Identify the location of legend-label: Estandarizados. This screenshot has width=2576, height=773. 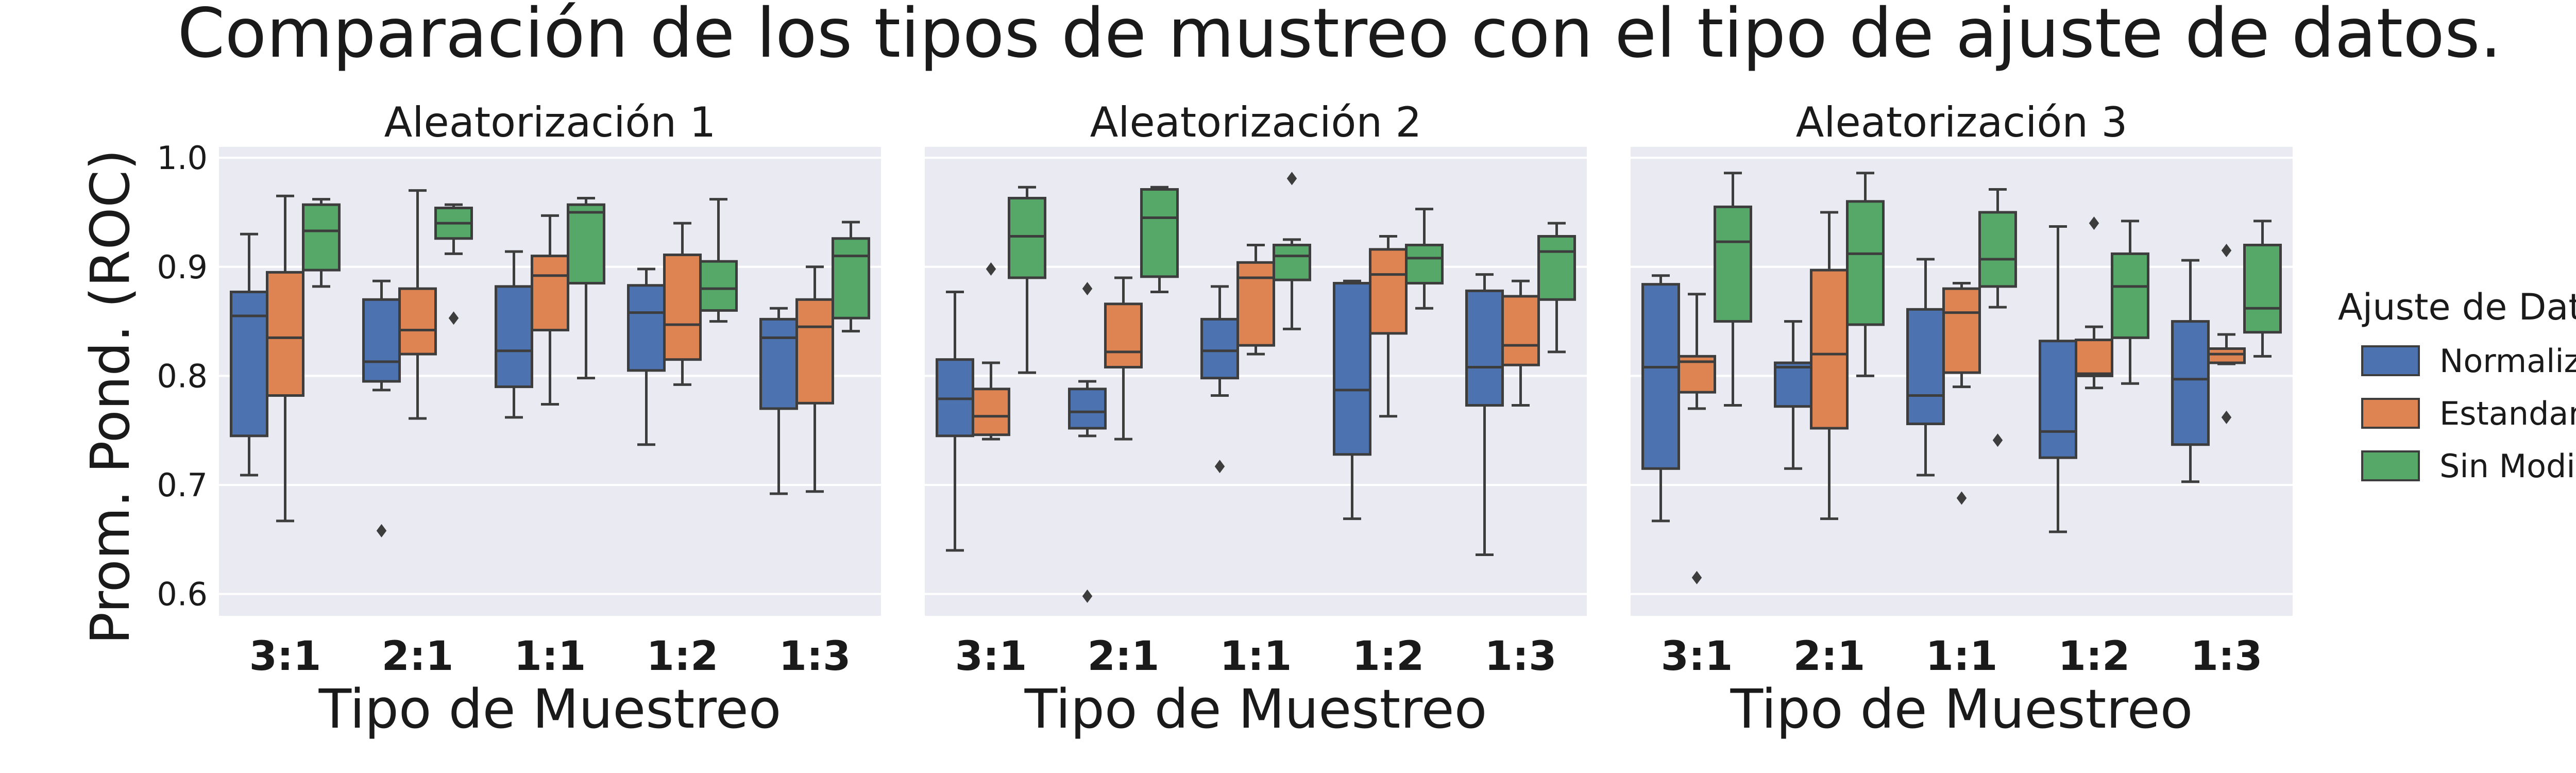
(2508, 413).